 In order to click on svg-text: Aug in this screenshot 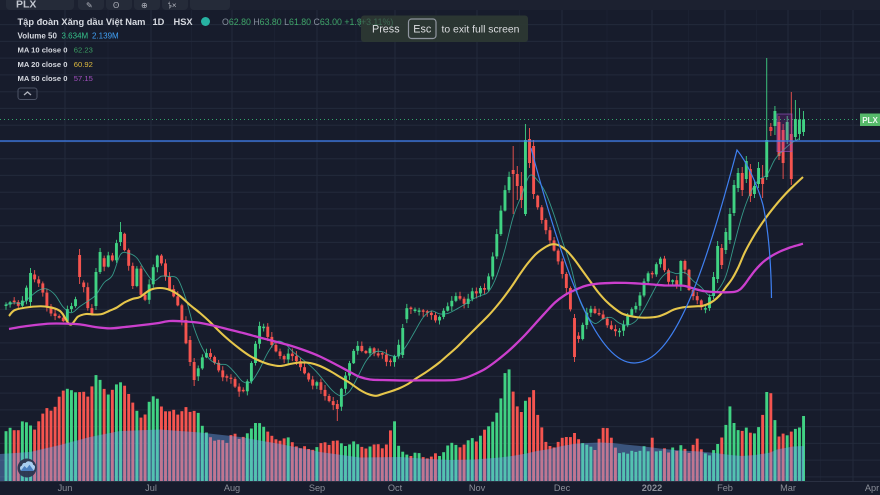, I will do `click(232, 488)`.